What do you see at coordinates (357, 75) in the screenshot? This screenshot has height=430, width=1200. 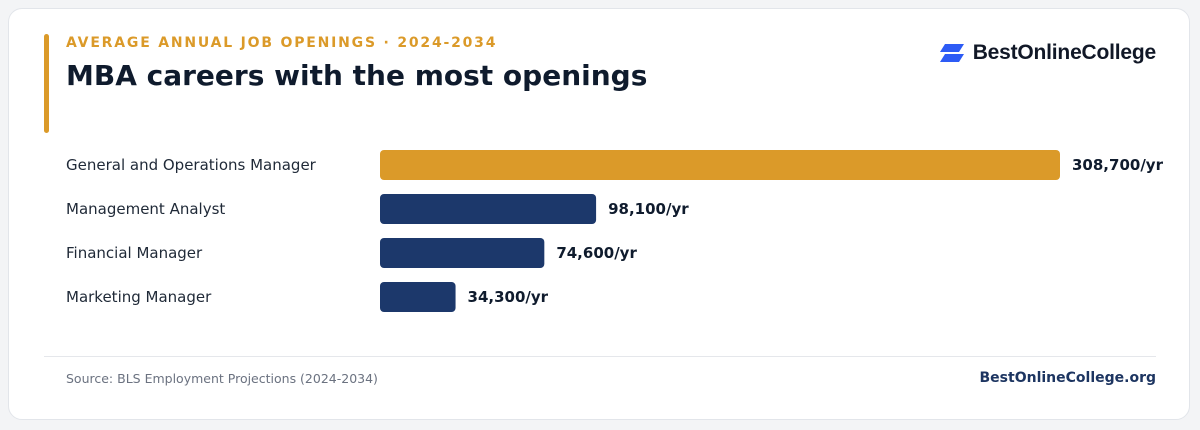 I see `chart-title: MBA careers with the most openings` at bounding box center [357, 75].